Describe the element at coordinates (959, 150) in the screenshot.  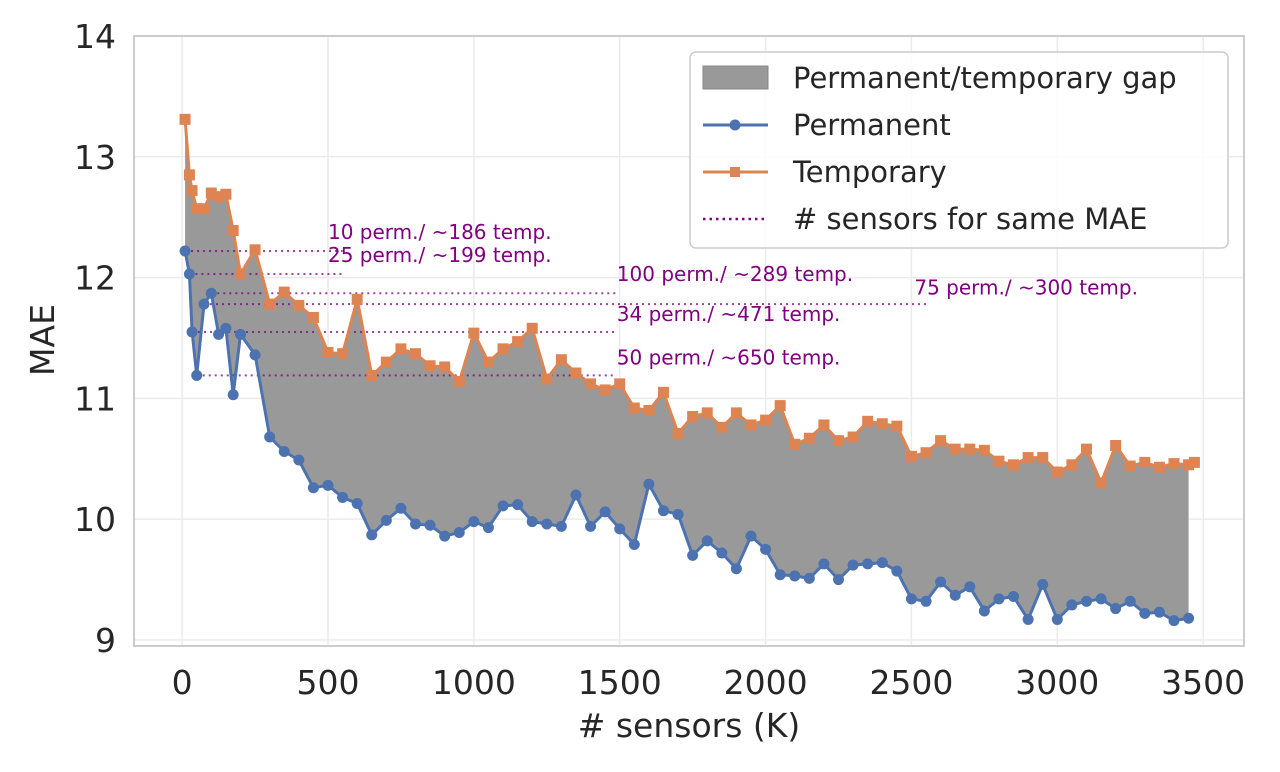
I see `legend-frame` at that location.